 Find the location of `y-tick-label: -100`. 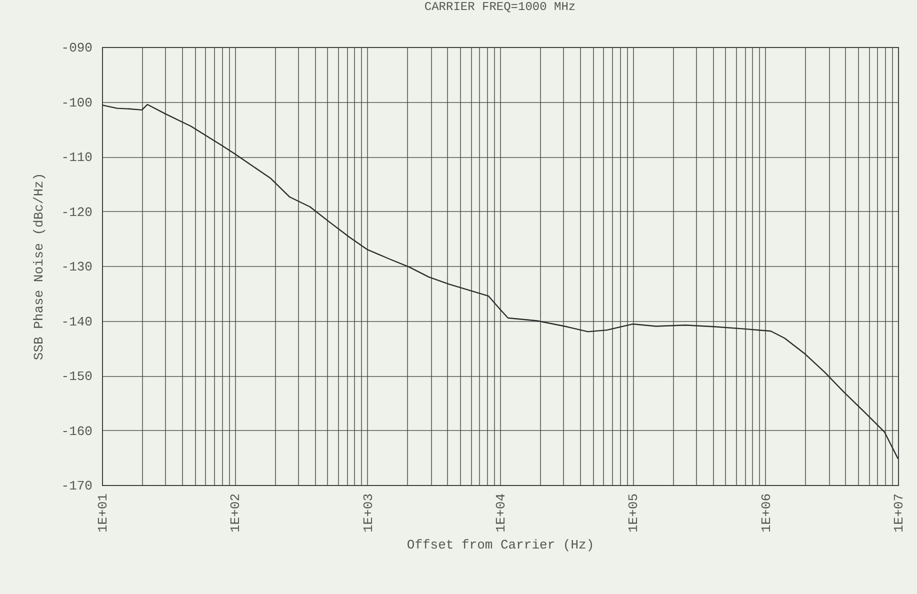

y-tick-label: -100 is located at coordinates (76, 102).